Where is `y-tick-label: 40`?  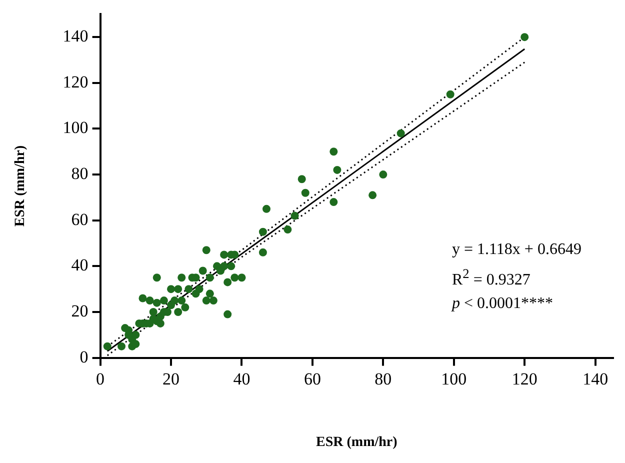
y-tick-label: 40 is located at coordinates (79, 265).